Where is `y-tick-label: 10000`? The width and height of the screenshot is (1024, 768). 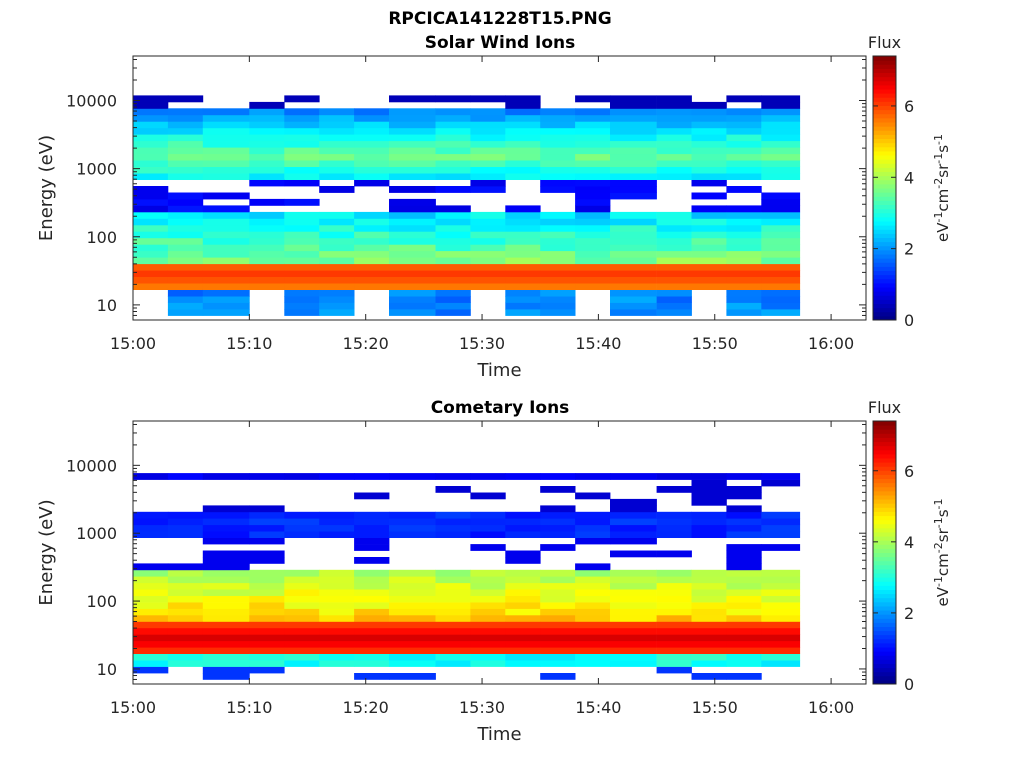 y-tick-label: 10000 is located at coordinates (91, 465).